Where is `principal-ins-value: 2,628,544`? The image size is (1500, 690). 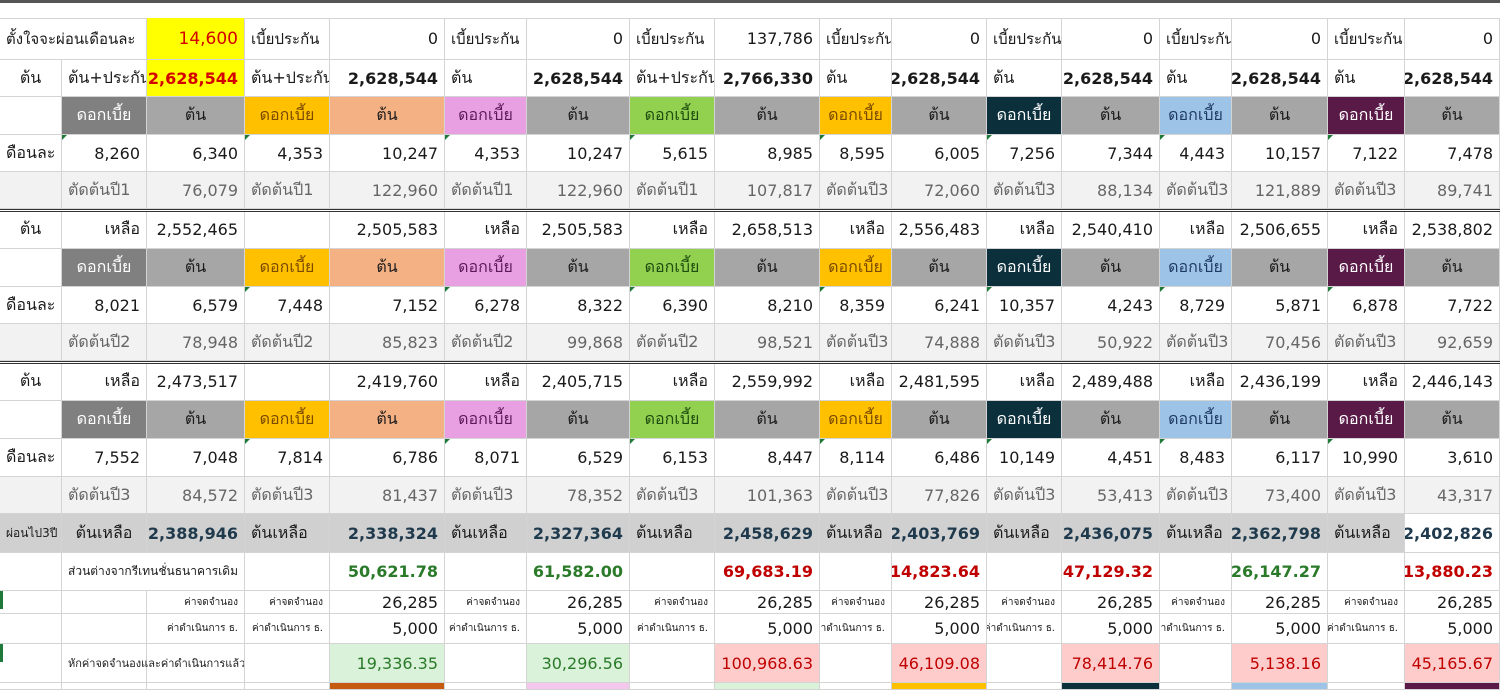
principal-ins-value: 2,628,544 is located at coordinates (196, 78).